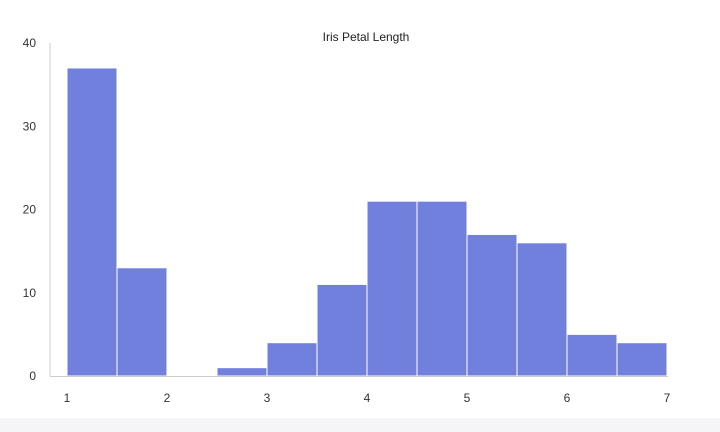 The width and height of the screenshot is (720, 432). What do you see at coordinates (360, 425) in the screenshot?
I see `bottom-band` at bounding box center [360, 425].